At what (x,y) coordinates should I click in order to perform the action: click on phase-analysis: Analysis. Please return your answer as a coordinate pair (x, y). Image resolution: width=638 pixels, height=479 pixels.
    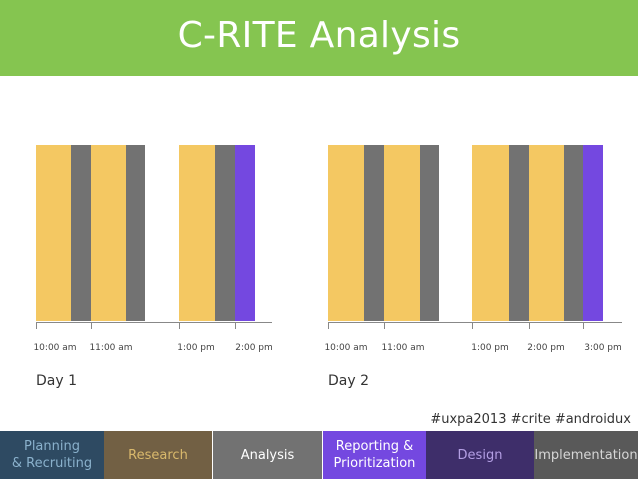
    Looking at the image, I should click on (267, 455).